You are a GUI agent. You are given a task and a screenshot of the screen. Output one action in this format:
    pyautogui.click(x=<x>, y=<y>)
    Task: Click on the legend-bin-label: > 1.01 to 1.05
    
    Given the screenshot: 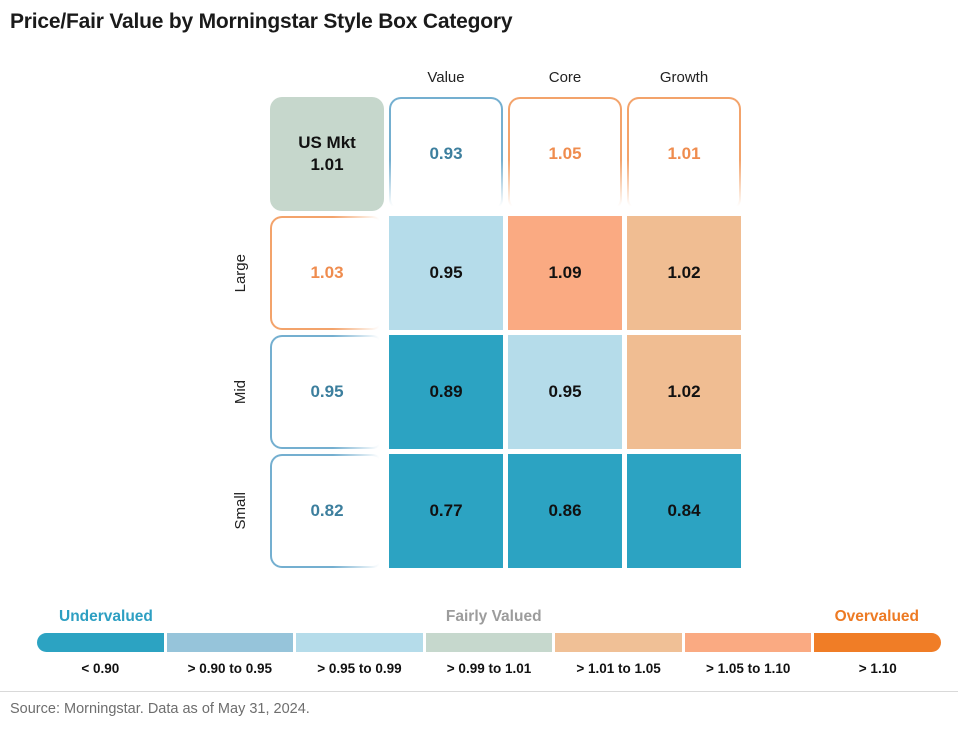 What is the action you would take?
    pyautogui.click(x=618, y=668)
    